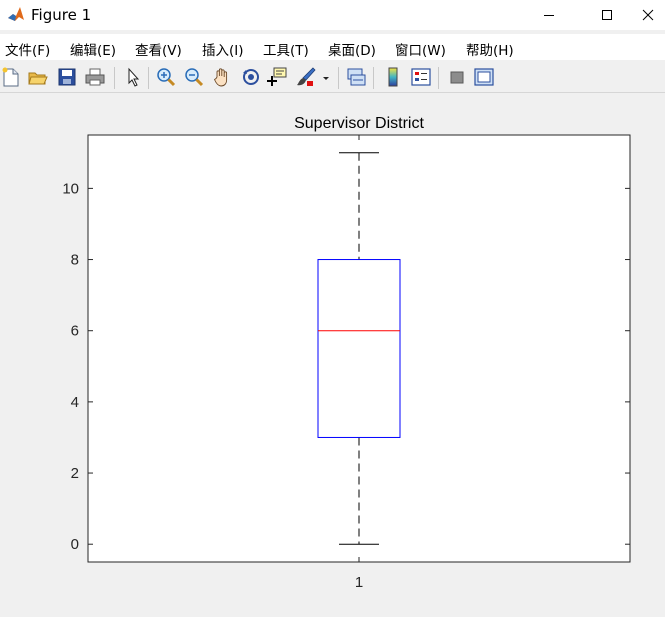 This screenshot has width=665, height=617. What do you see at coordinates (166, 77) in the screenshot?
I see `zoom-in-icon` at bounding box center [166, 77].